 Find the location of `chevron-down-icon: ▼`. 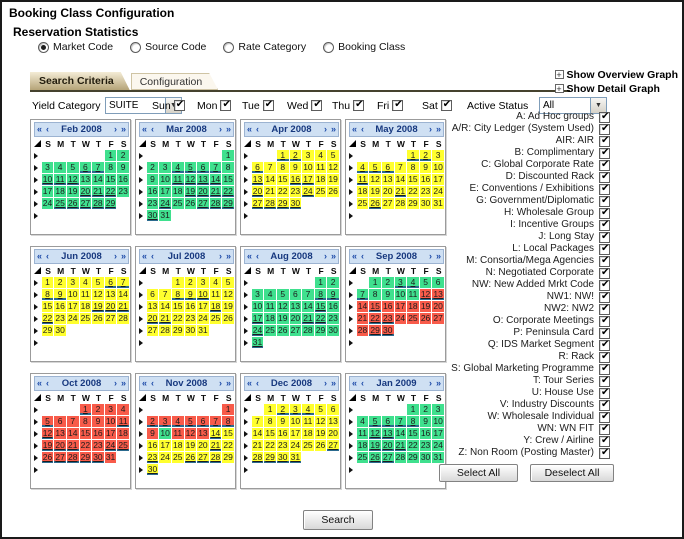

chevron-down-icon: ▼ is located at coordinates (598, 105).